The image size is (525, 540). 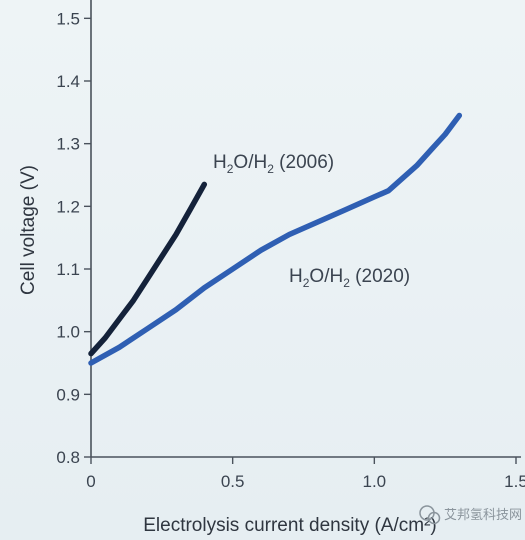 What do you see at coordinates (430, 515) in the screenshot?
I see `wechat-icon` at bounding box center [430, 515].